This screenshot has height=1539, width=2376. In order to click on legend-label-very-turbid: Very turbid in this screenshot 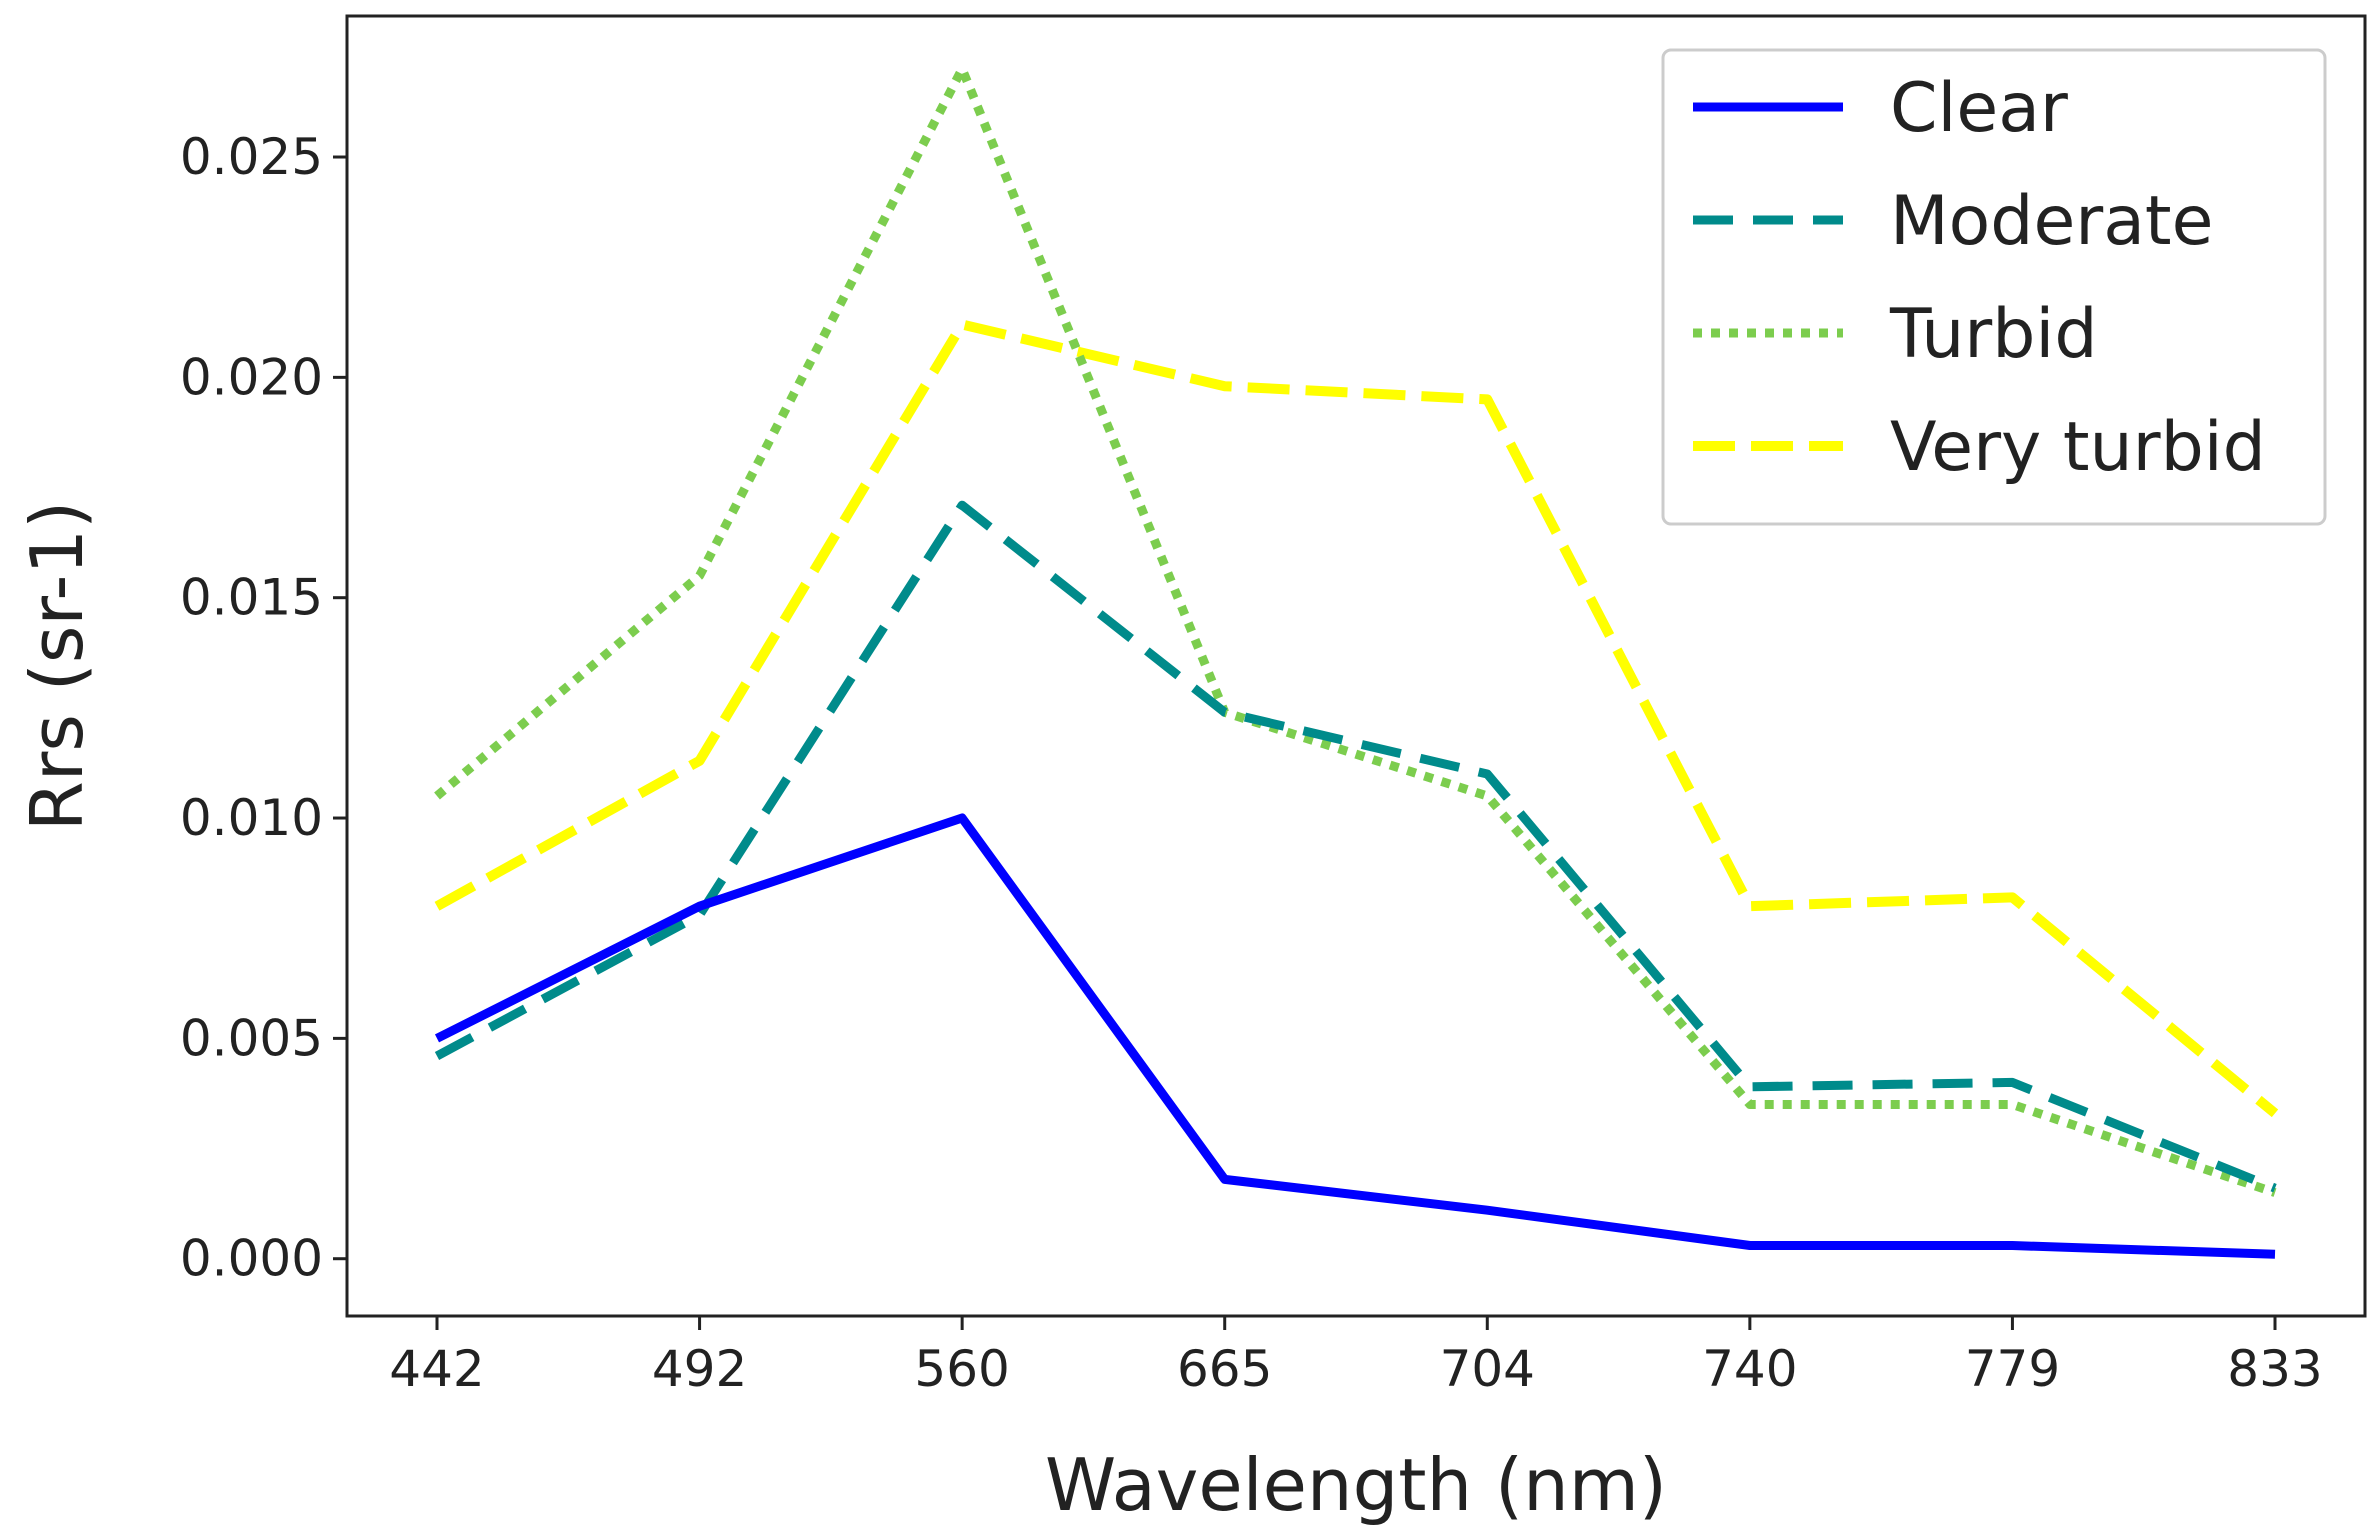, I will do `click(2078, 447)`.